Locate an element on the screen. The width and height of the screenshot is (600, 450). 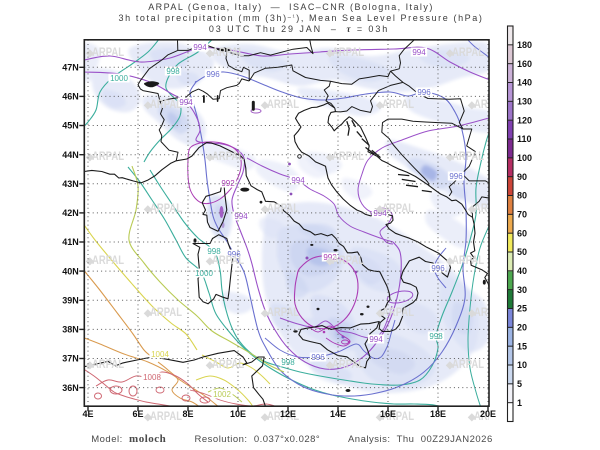
svg-text: 60 is located at coordinates (522, 233).